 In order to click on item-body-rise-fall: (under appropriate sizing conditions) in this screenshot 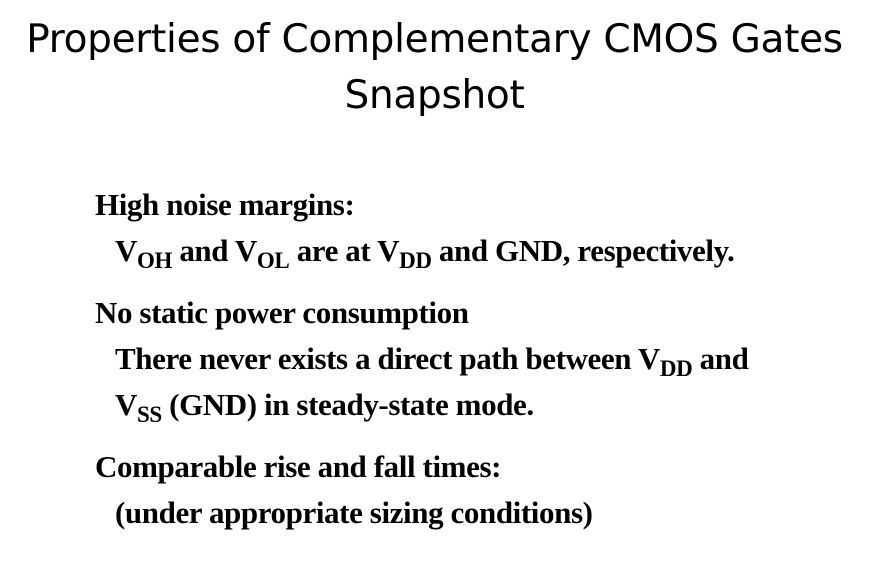, I will do `click(354, 512)`.